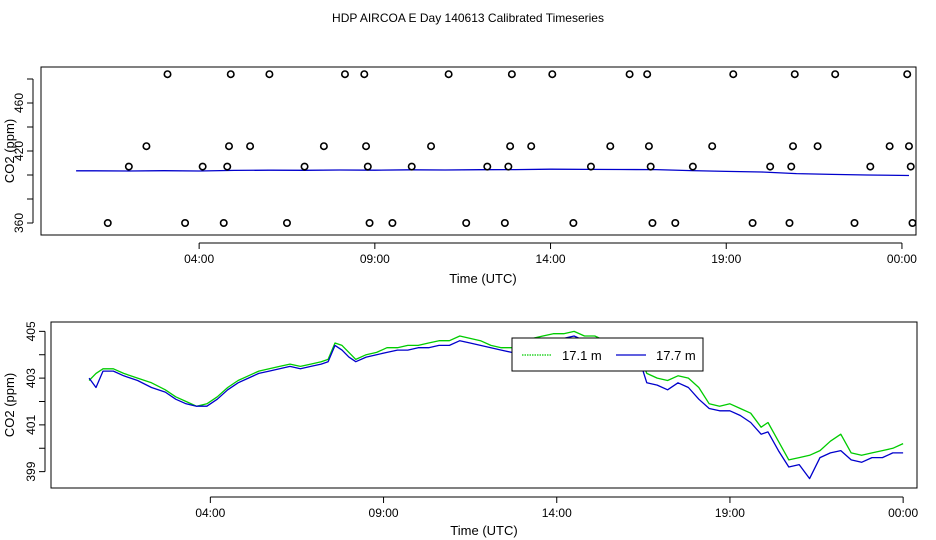  Describe the element at coordinates (9, 405) in the screenshot. I see `panel-2-y-label: CO2 (ppm)` at that location.